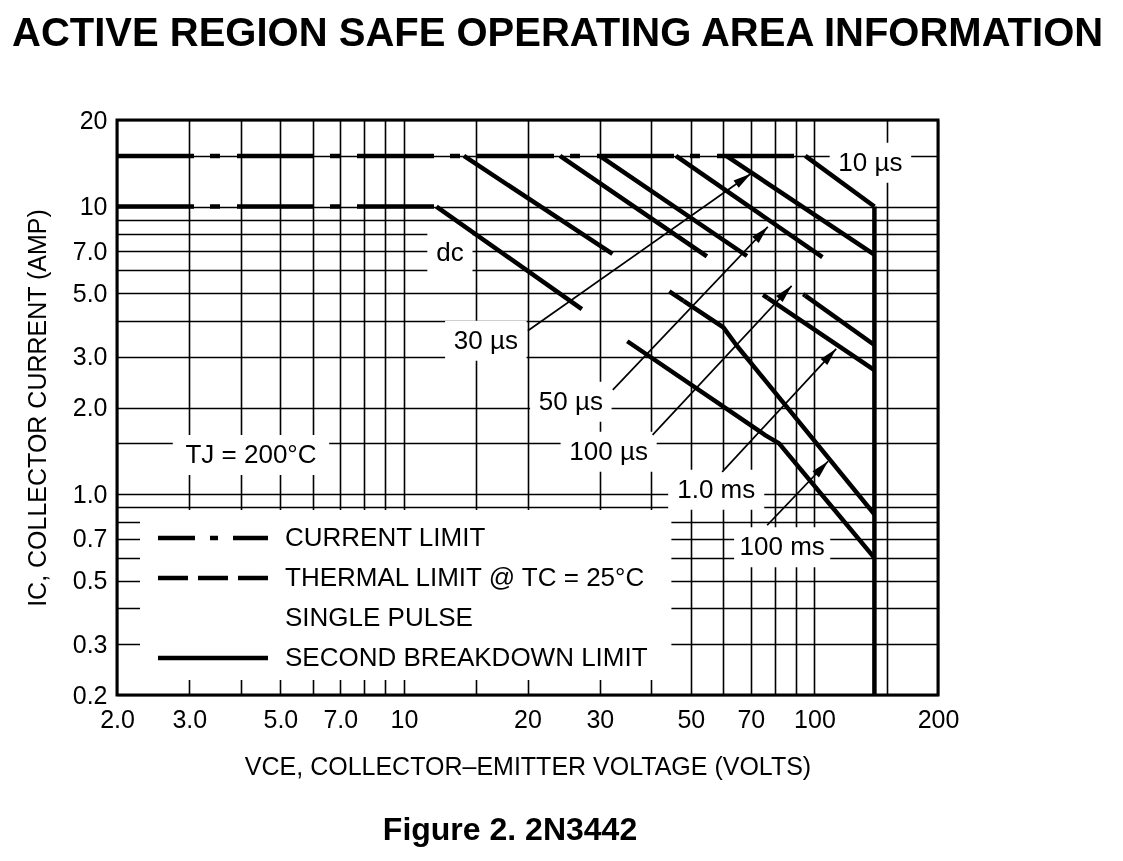 The height and width of the screenshot is (861, 1123). Describe the element at coordinates (251, 454) in the screenshot. I see `annotation: TJ = 200°C` at that location.